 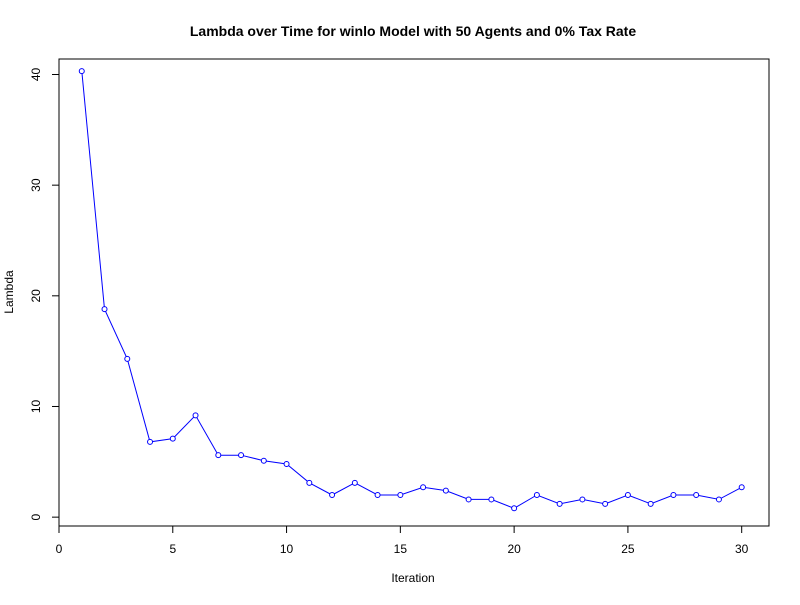 I want to click on x-tick-label: 0, so click(x=59, y=549).